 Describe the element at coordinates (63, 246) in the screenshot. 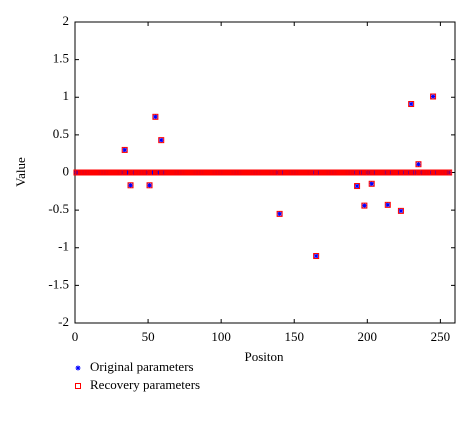

I see `y-tick-label: -1` at that location.